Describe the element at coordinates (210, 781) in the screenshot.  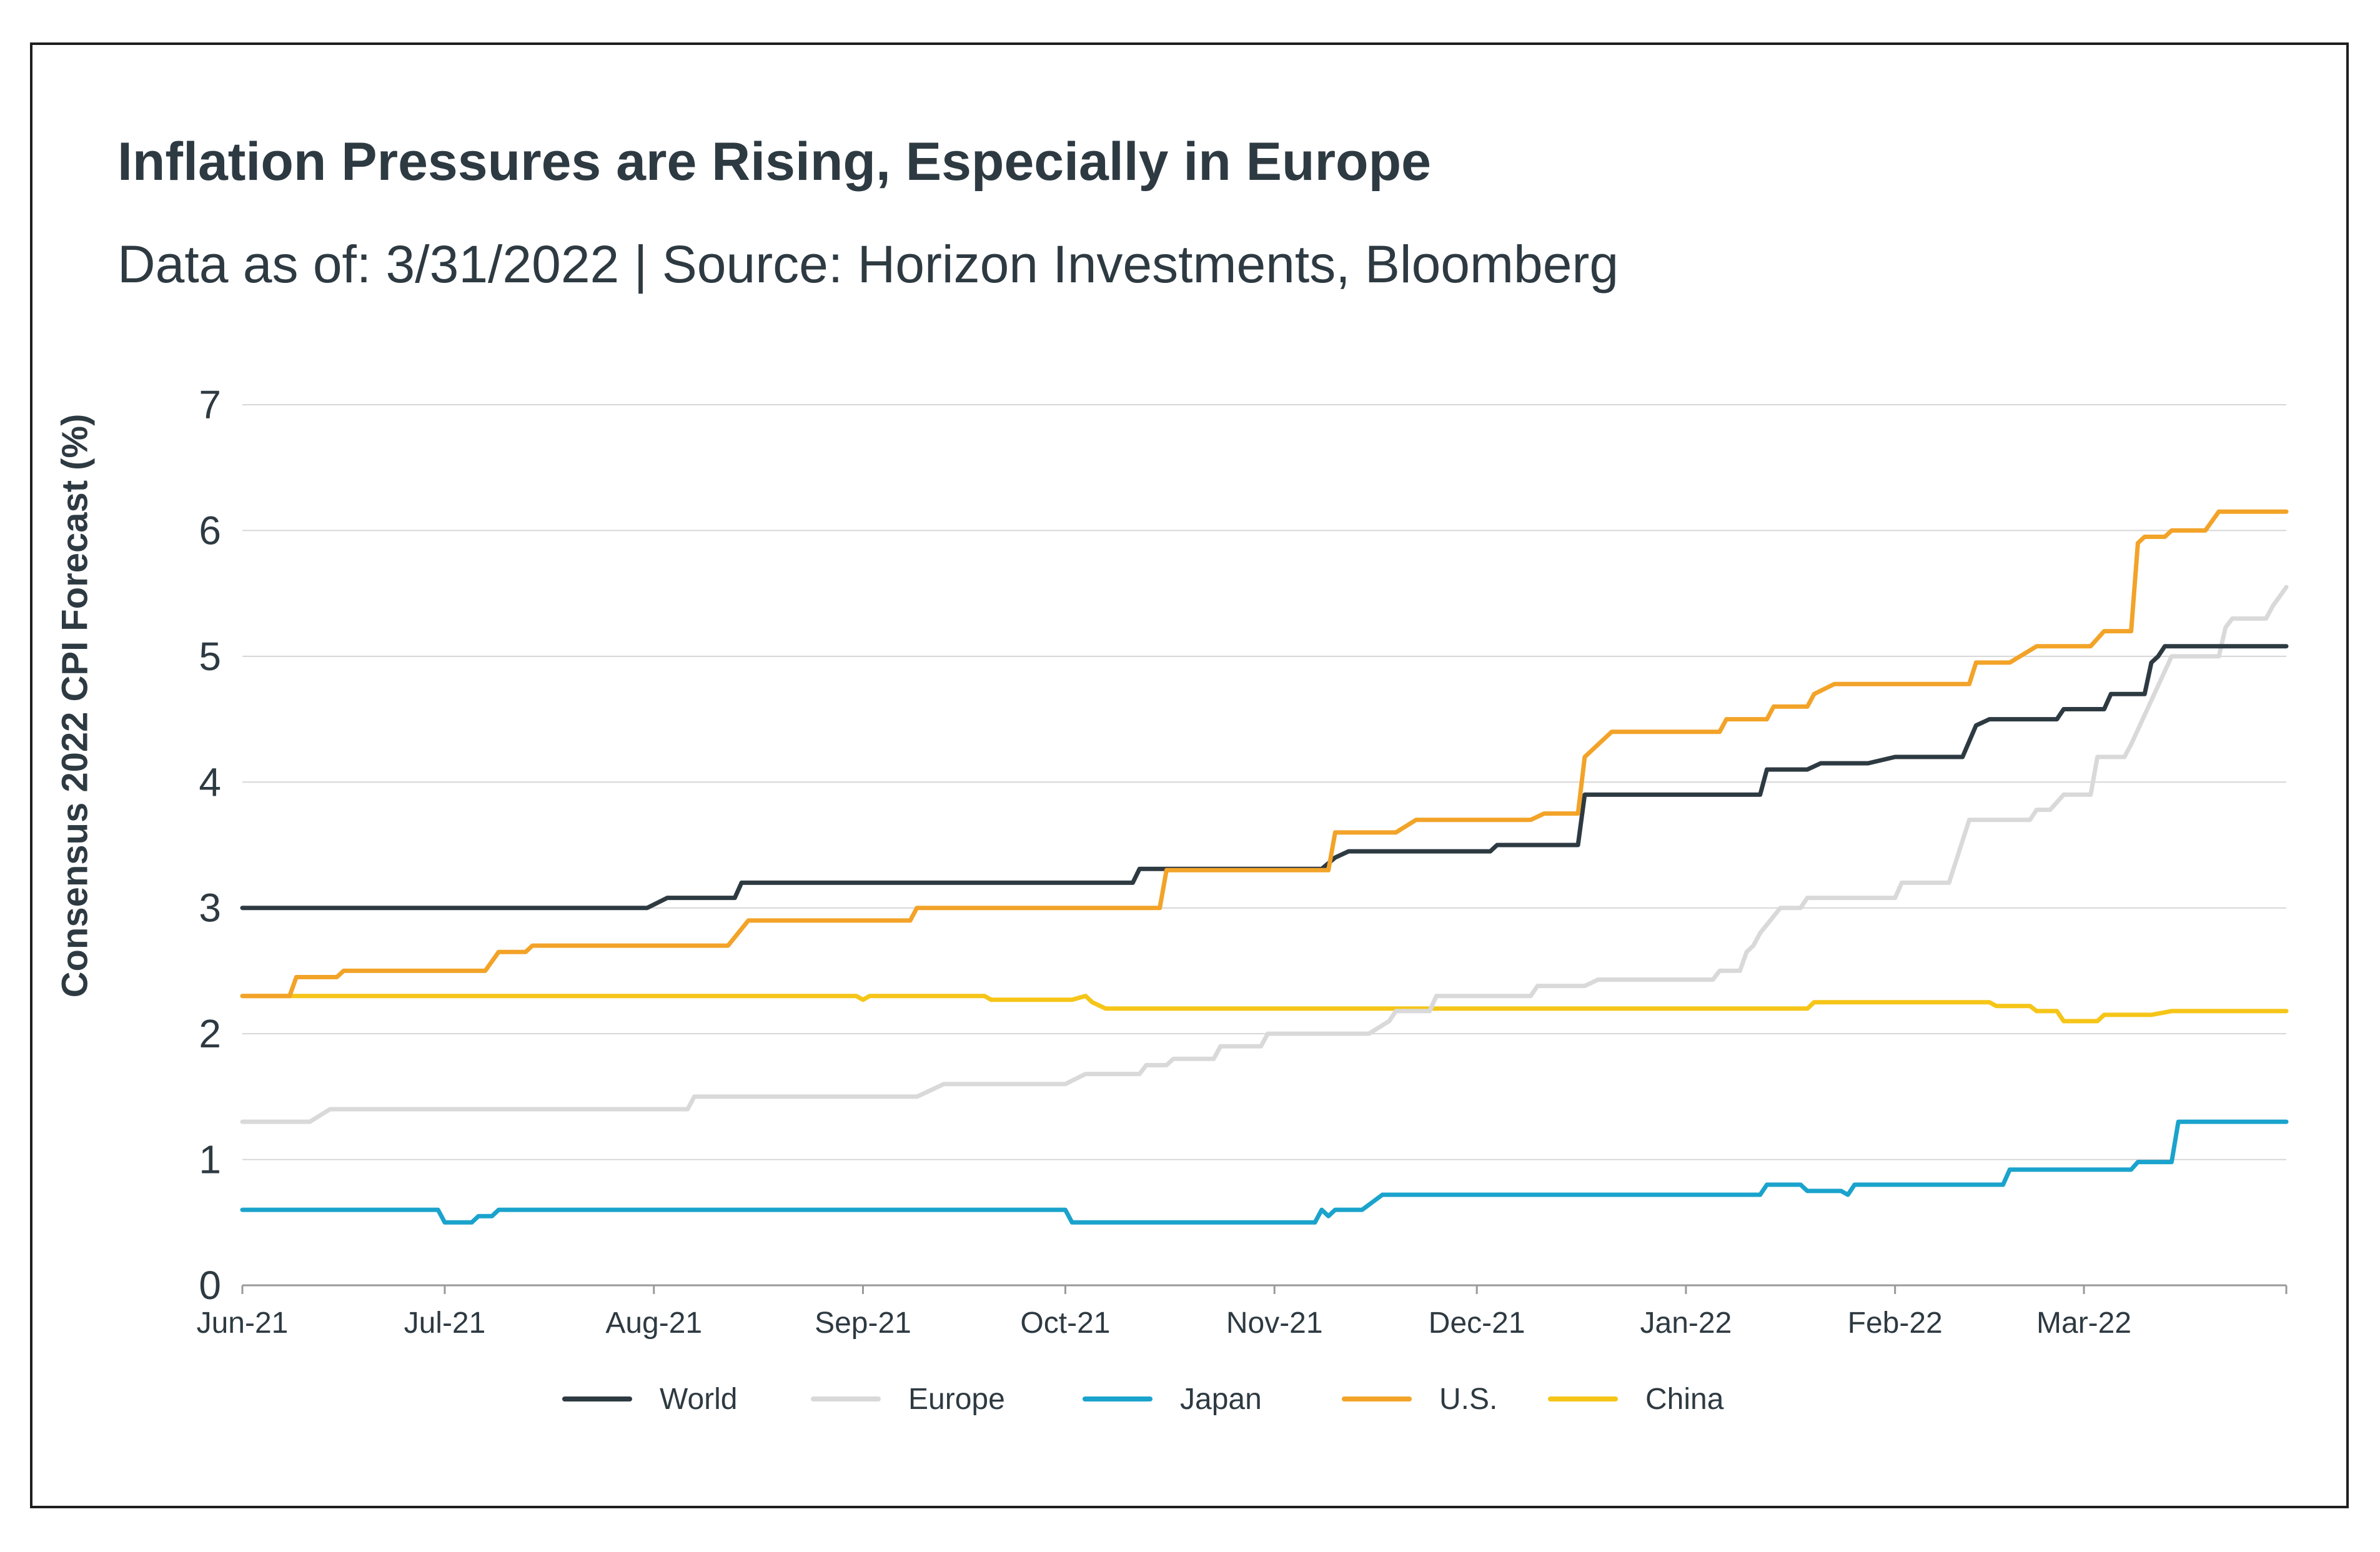
I see `y-tick-label: 4` at that location.